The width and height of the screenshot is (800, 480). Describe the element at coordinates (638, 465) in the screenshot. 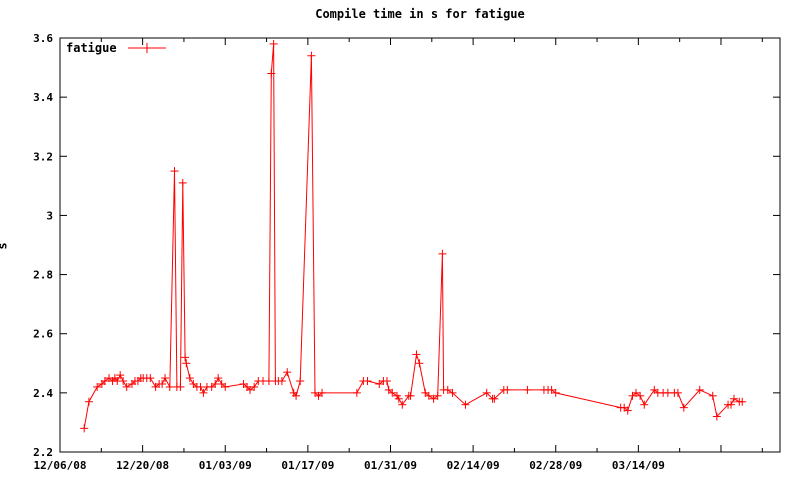

I see `x-axis-tick-label: 03/14/09` at that location.